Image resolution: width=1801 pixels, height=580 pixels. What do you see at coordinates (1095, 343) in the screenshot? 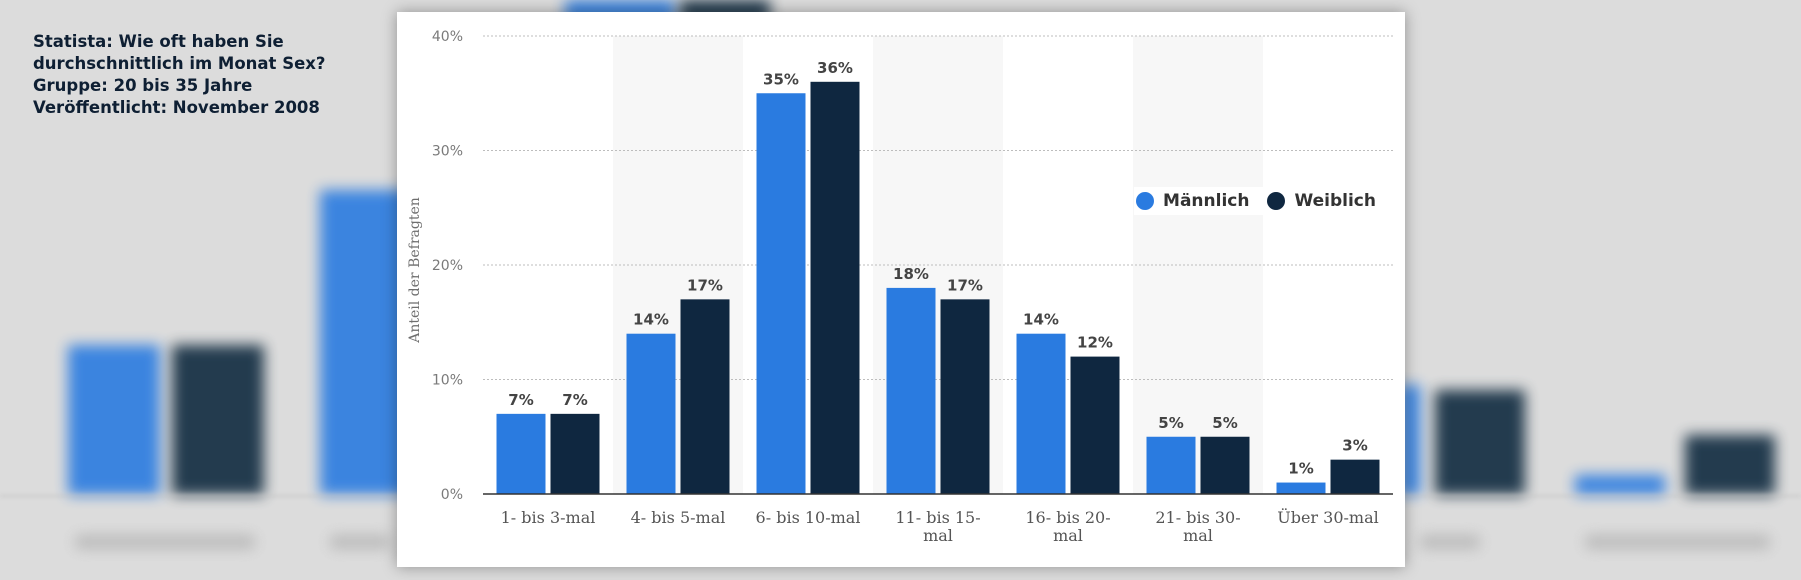
I see `value-label: 12%` at bounding box center [1095, 343].